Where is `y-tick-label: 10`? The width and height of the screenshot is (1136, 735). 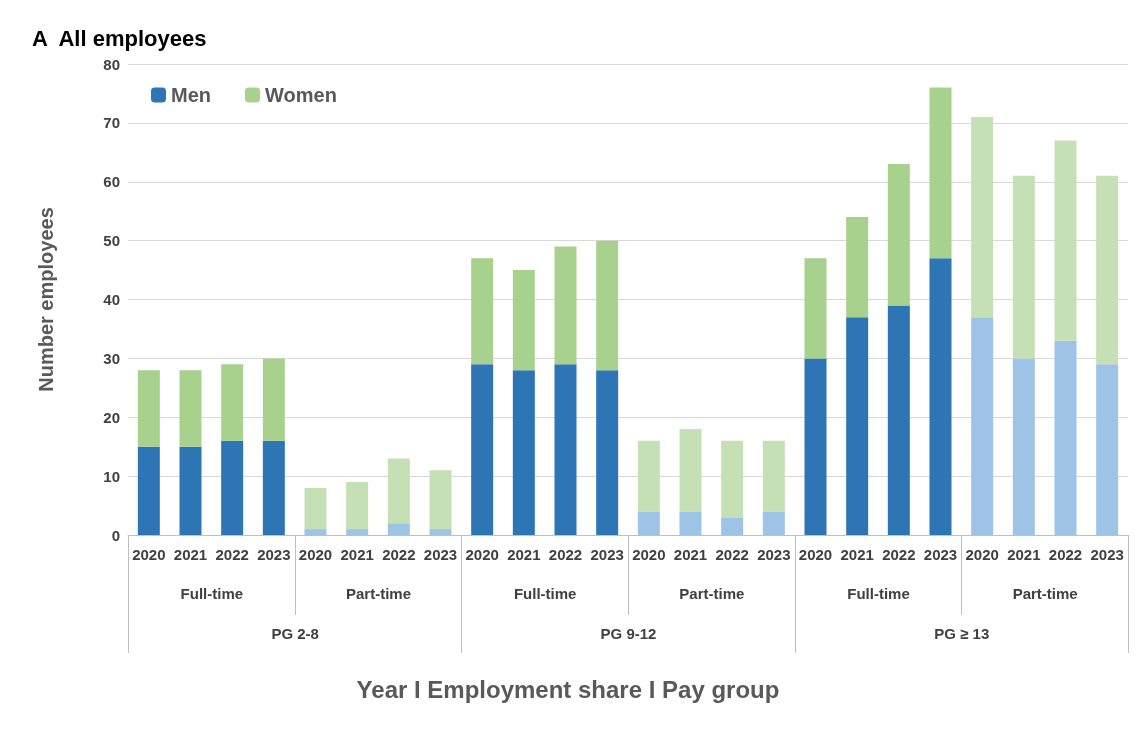
y-tick-label: 10 is located at coordinates (111, 476).